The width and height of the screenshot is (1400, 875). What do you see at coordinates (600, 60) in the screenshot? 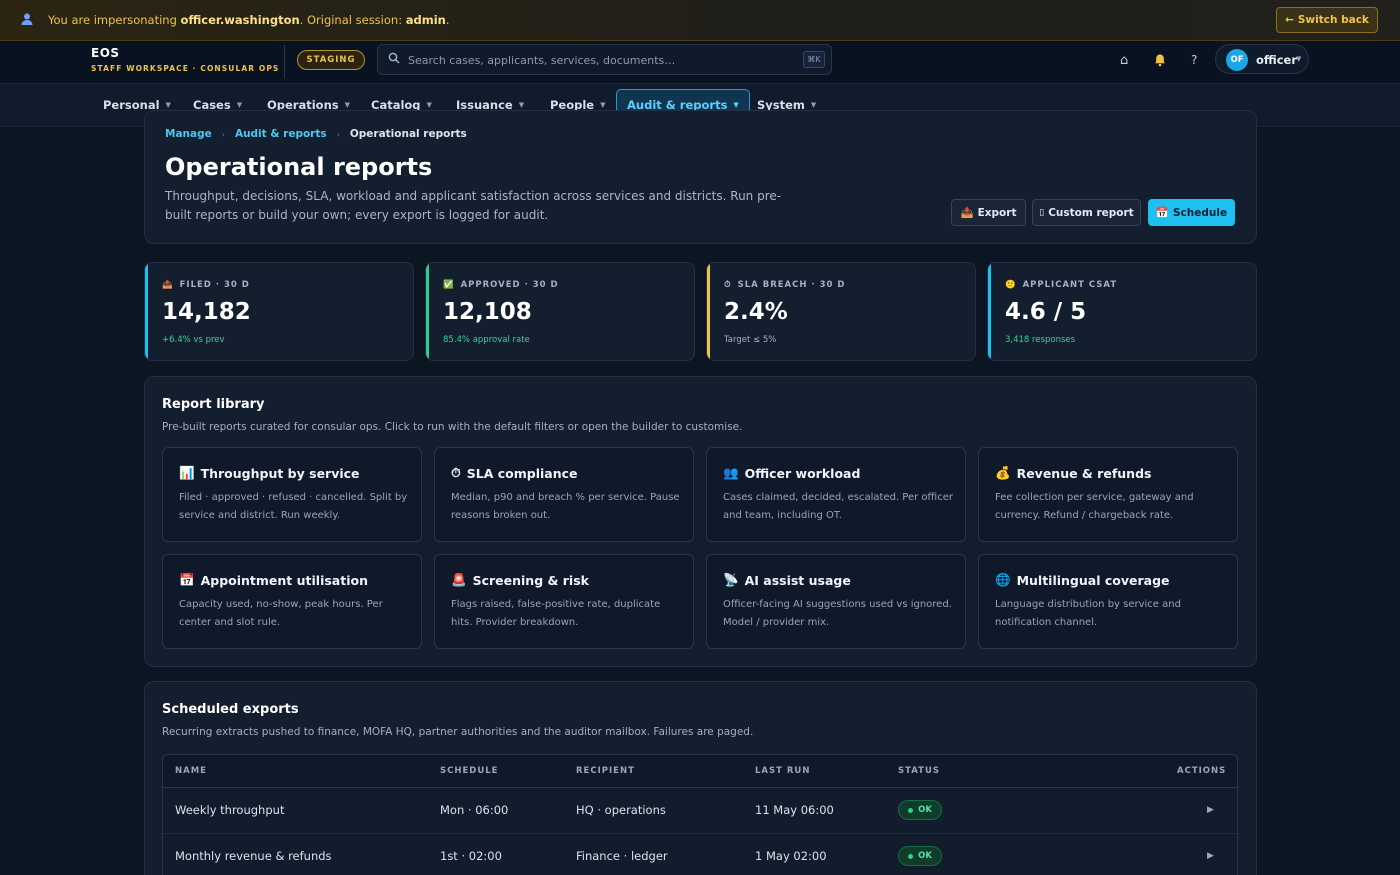
I see `search-input` at bounding box center [600, 60].